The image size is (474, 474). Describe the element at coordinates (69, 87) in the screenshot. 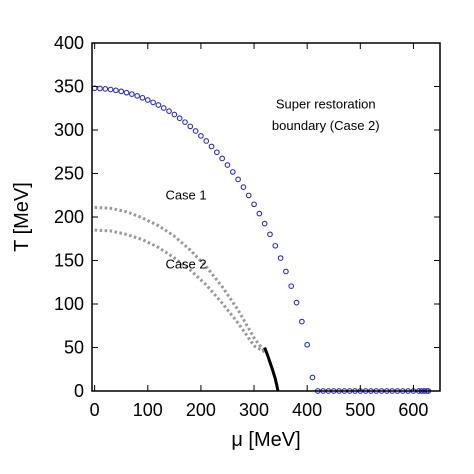

I see `y-tick-label: 350` at that location.